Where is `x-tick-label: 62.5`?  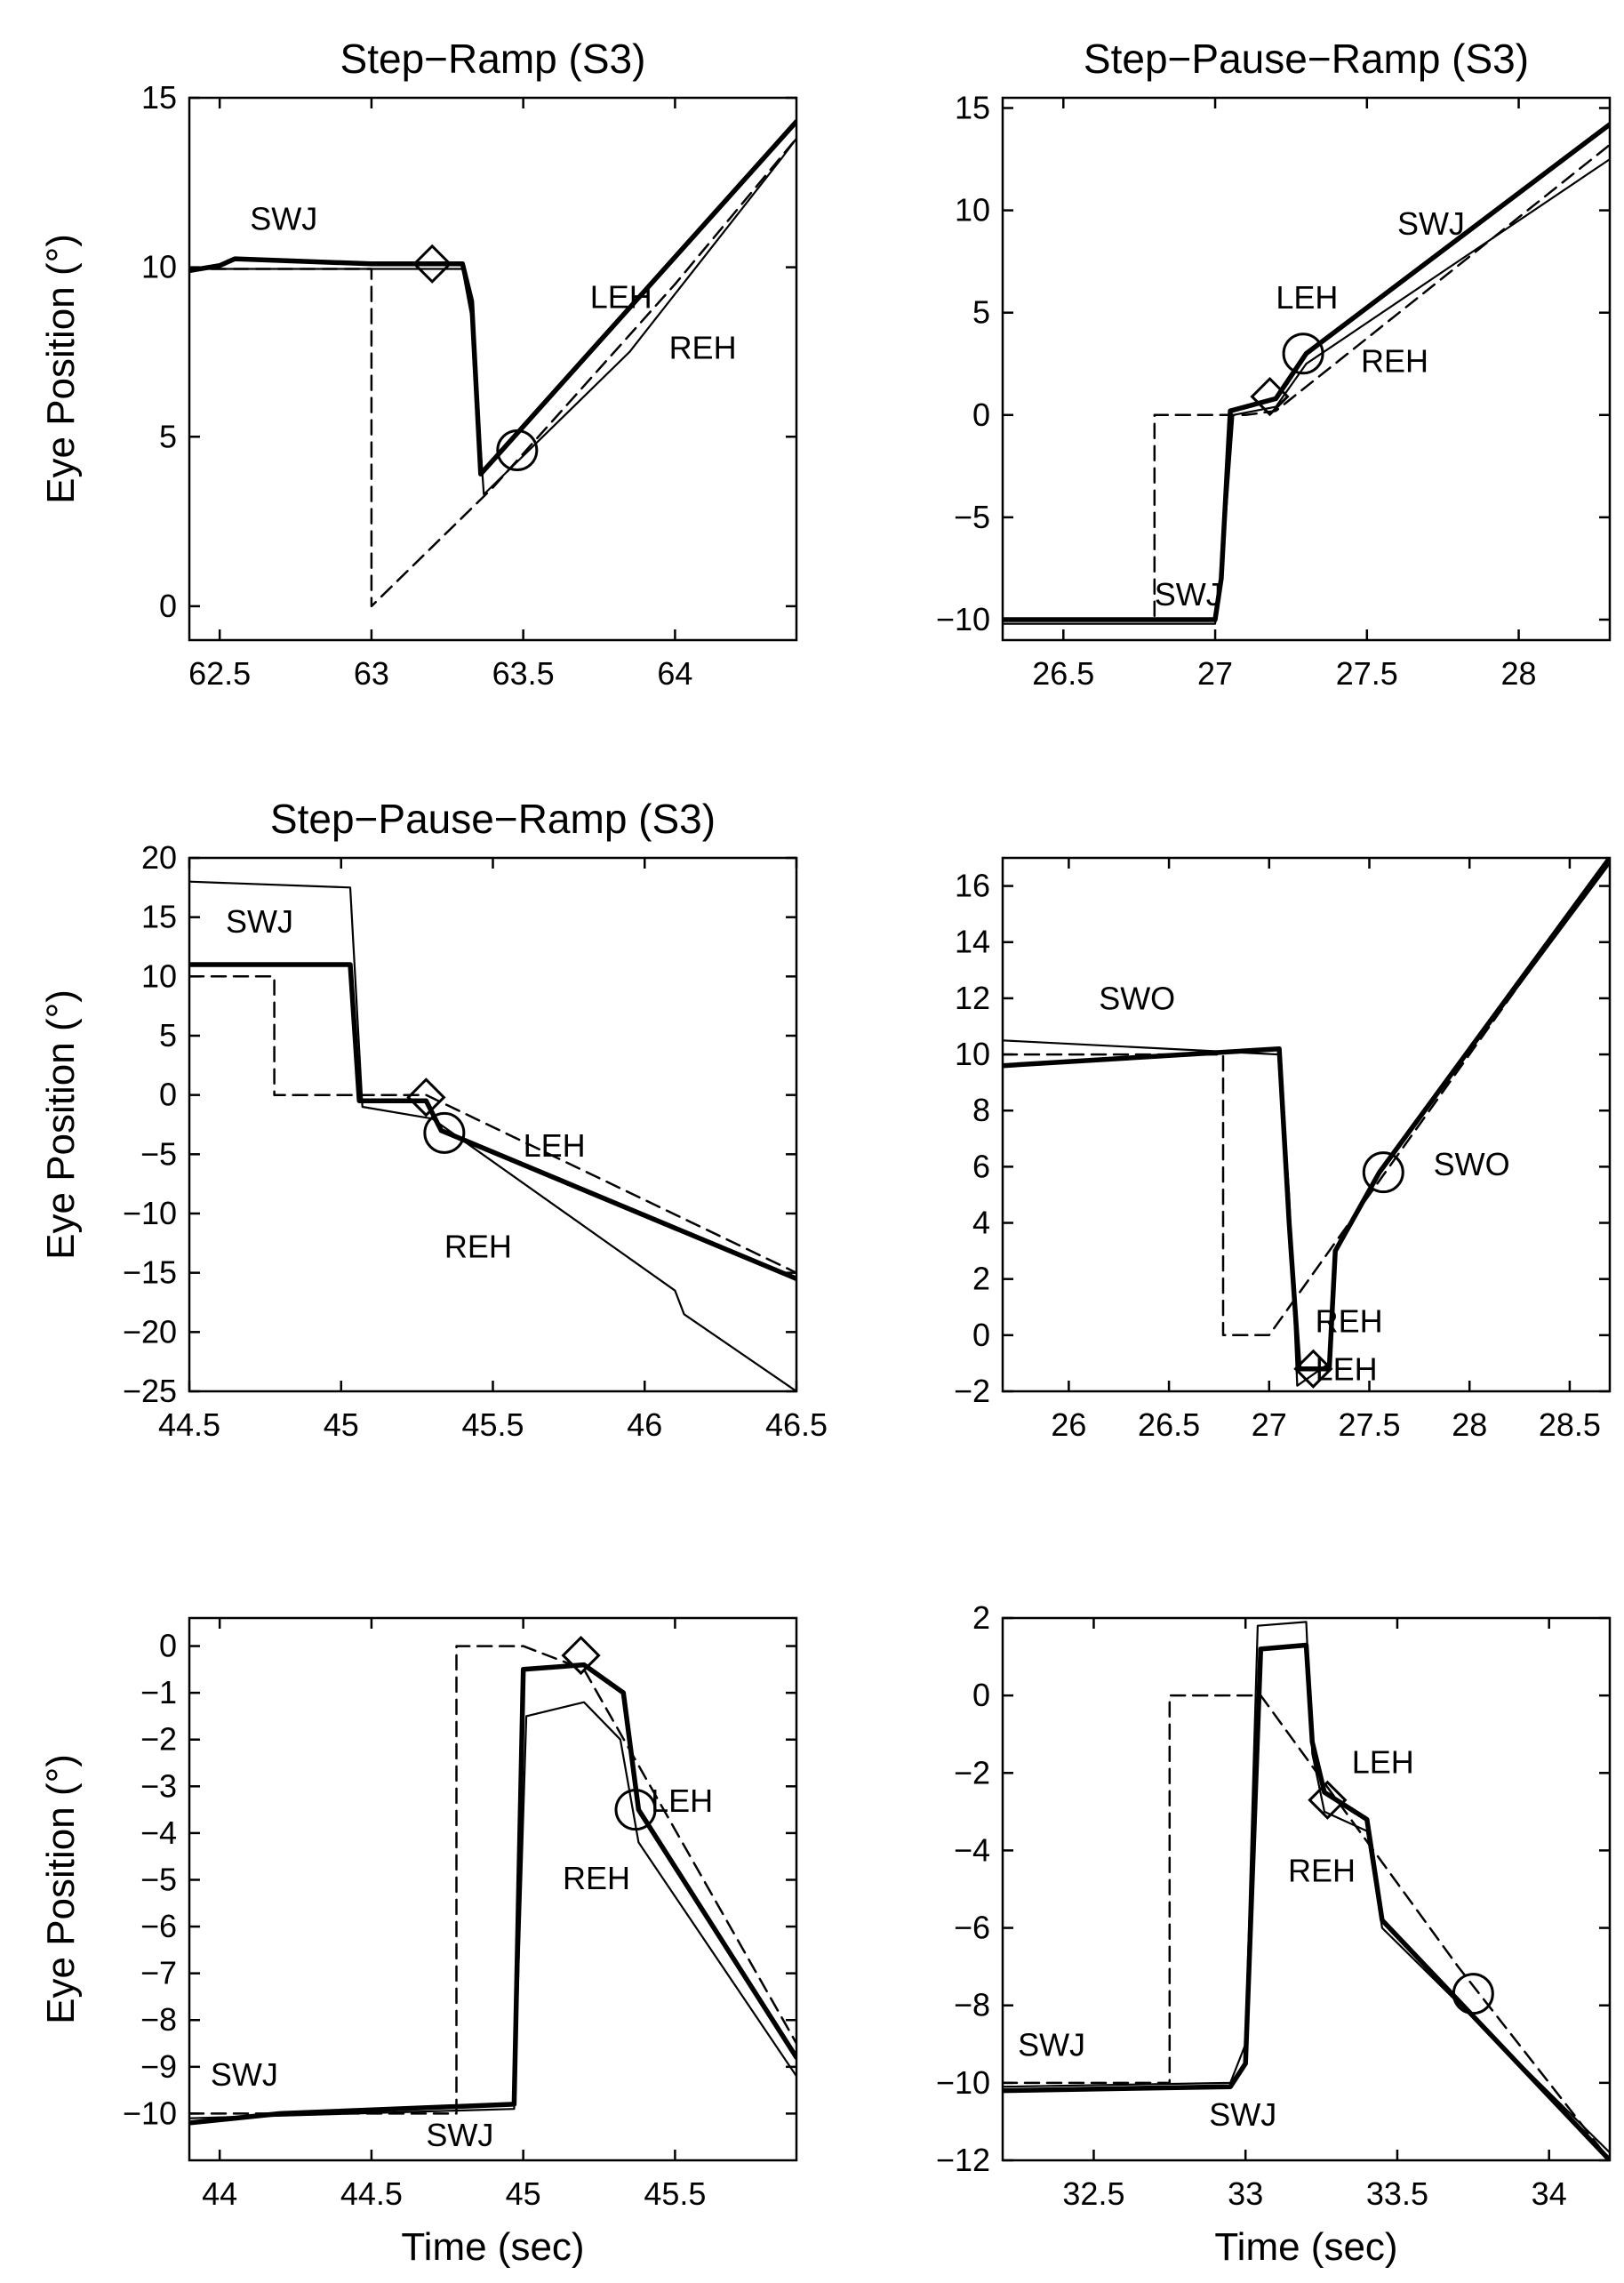
x-tick-label: 62.5 is located at coordinates (219, 673).